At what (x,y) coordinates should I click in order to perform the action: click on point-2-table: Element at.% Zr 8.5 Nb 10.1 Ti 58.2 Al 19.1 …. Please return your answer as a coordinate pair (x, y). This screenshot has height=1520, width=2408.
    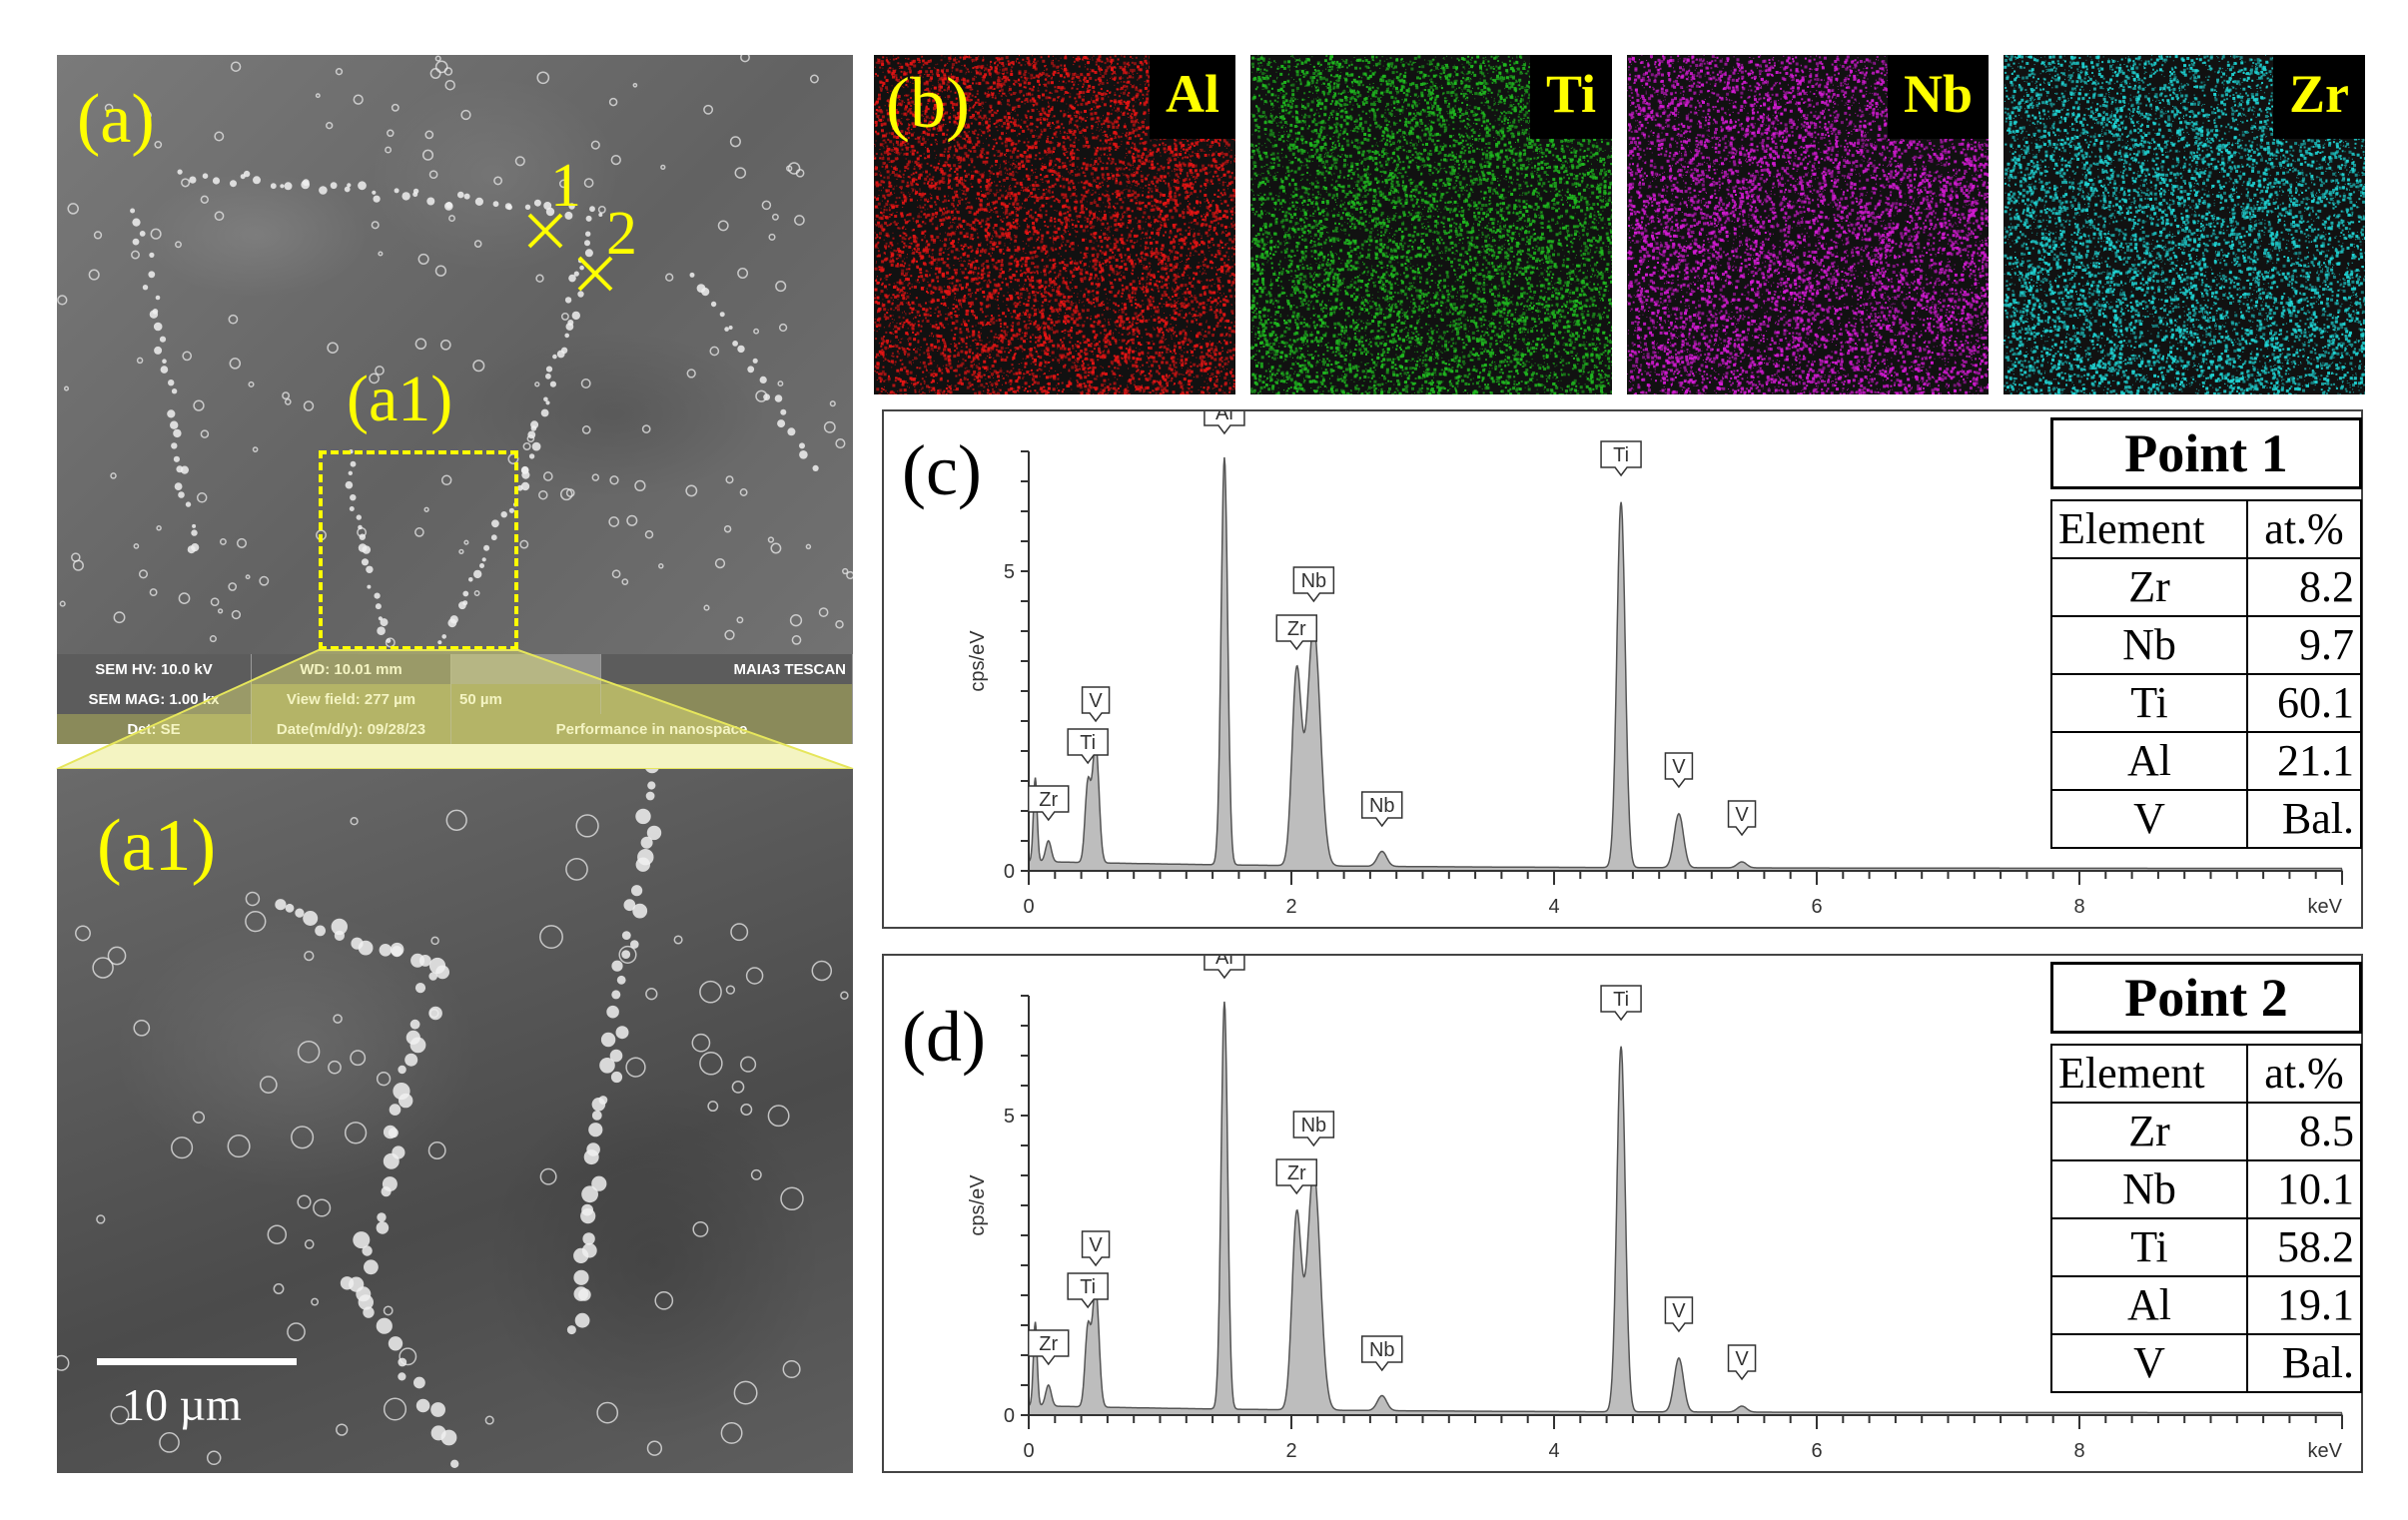
    Looking at the image, I should click on (2206, 1218).